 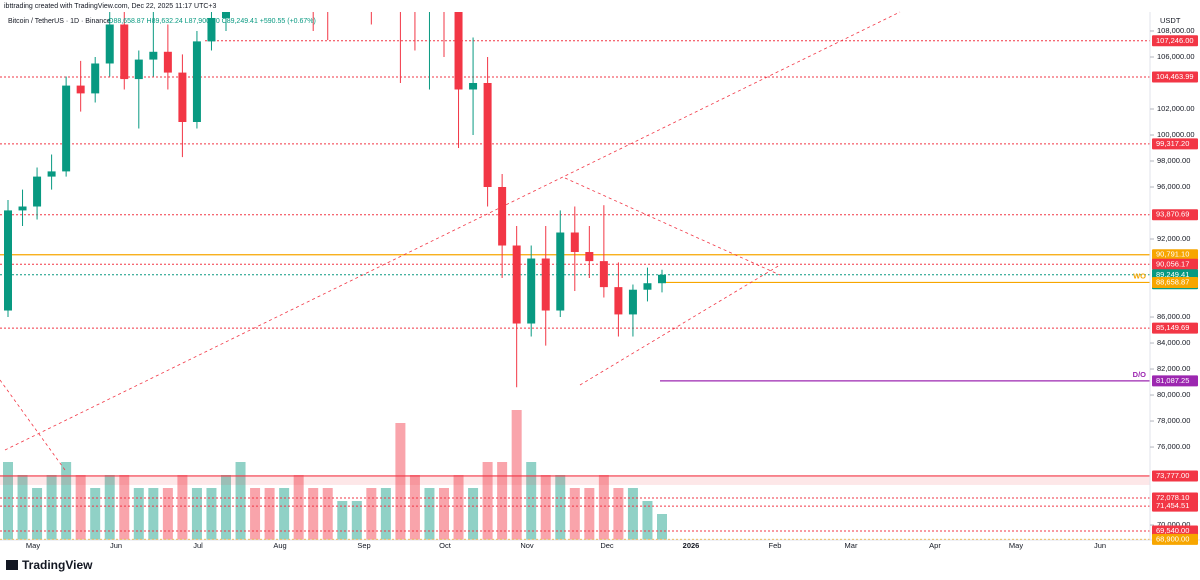 I want to click on symbol: Bitcoin / TetherUS · 1D · Binance, so click(x=59, y=21).